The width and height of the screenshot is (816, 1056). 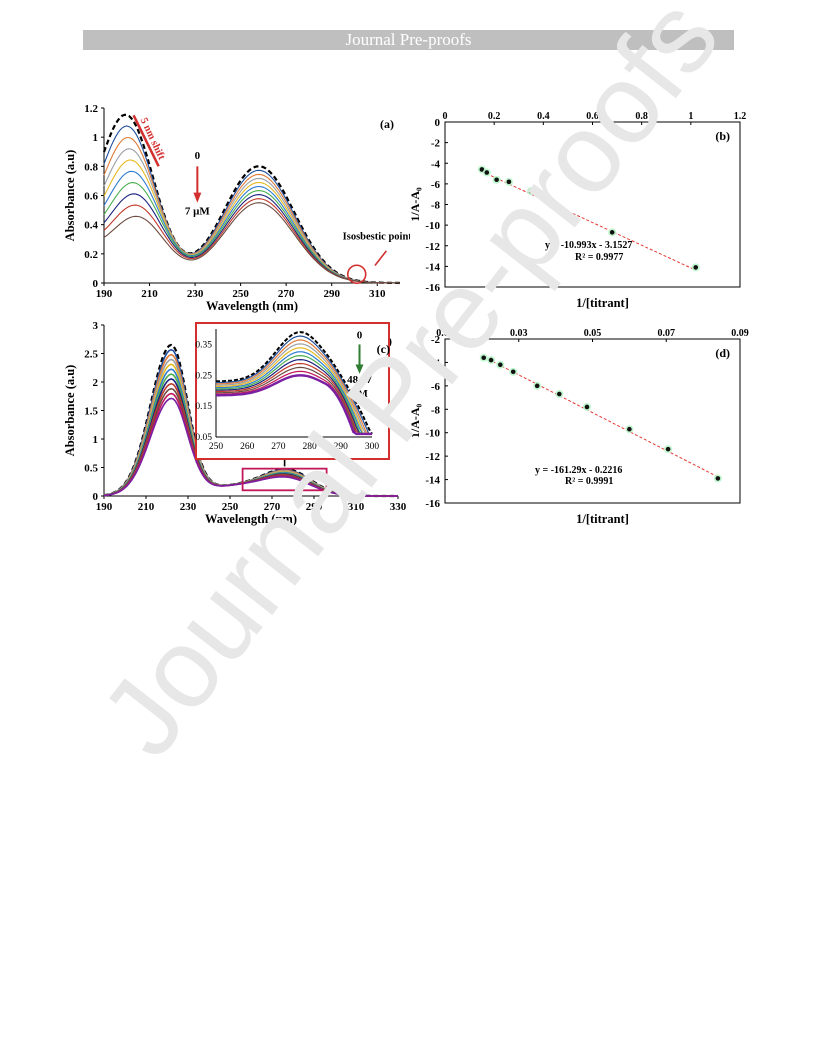 I want to click on inset-start-label: 0, so click(x=360, y=335).